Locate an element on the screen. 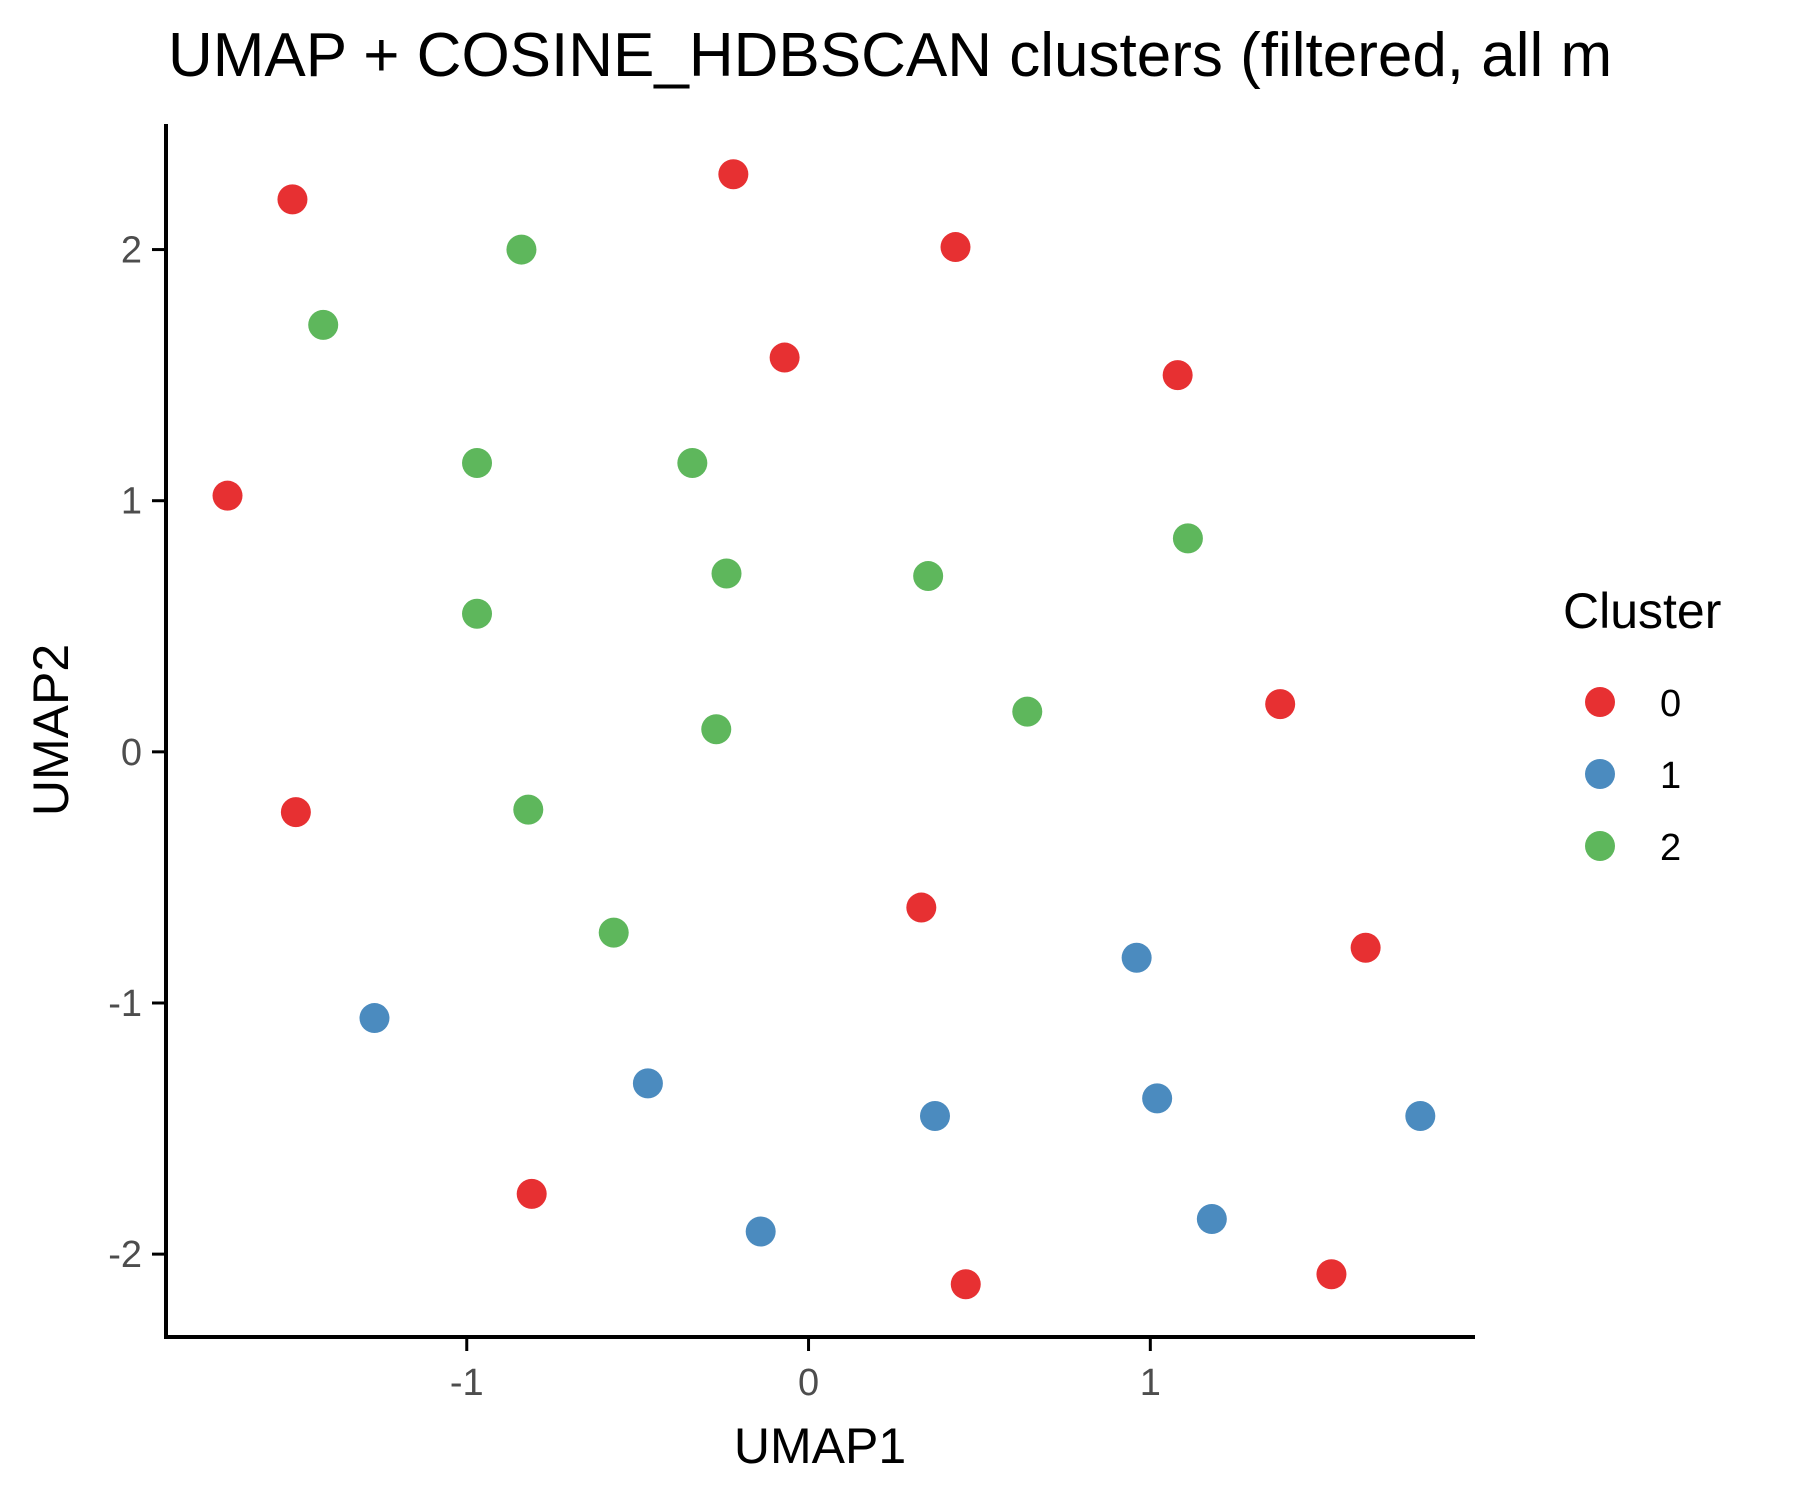 The image size is (1800, 1500). x-tick-label: -1 is located at coordinates (467, 1383).